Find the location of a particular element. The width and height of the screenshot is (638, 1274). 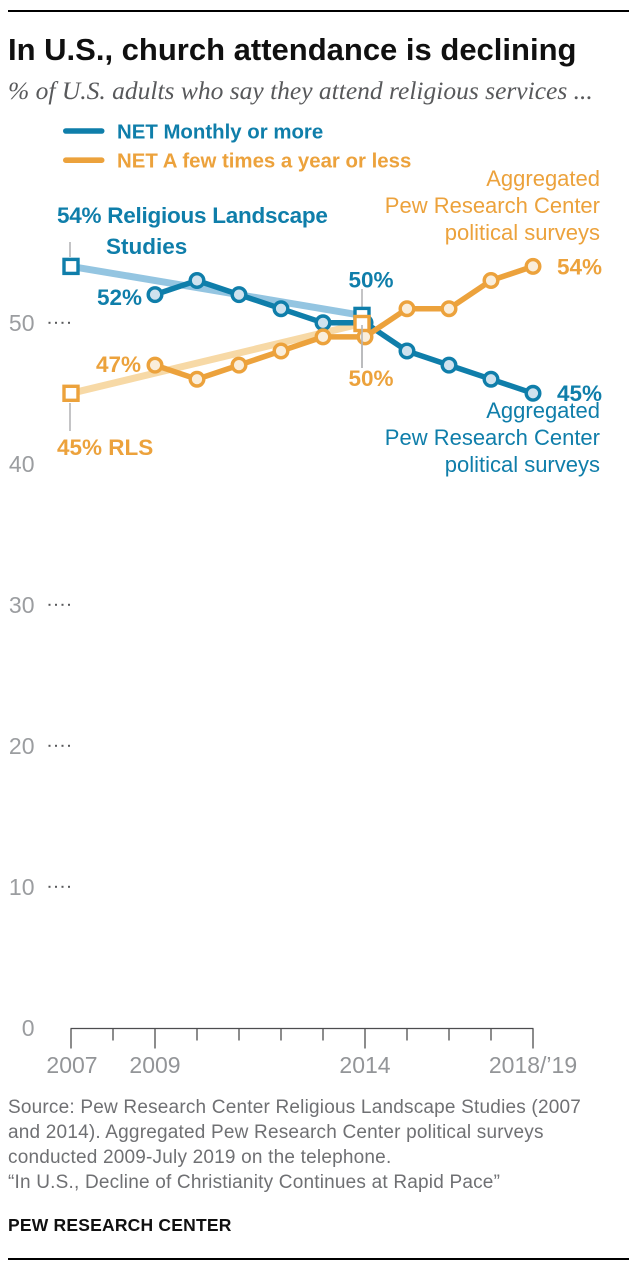

svg-text: 45% RLS is located at coordinates (105, 447).